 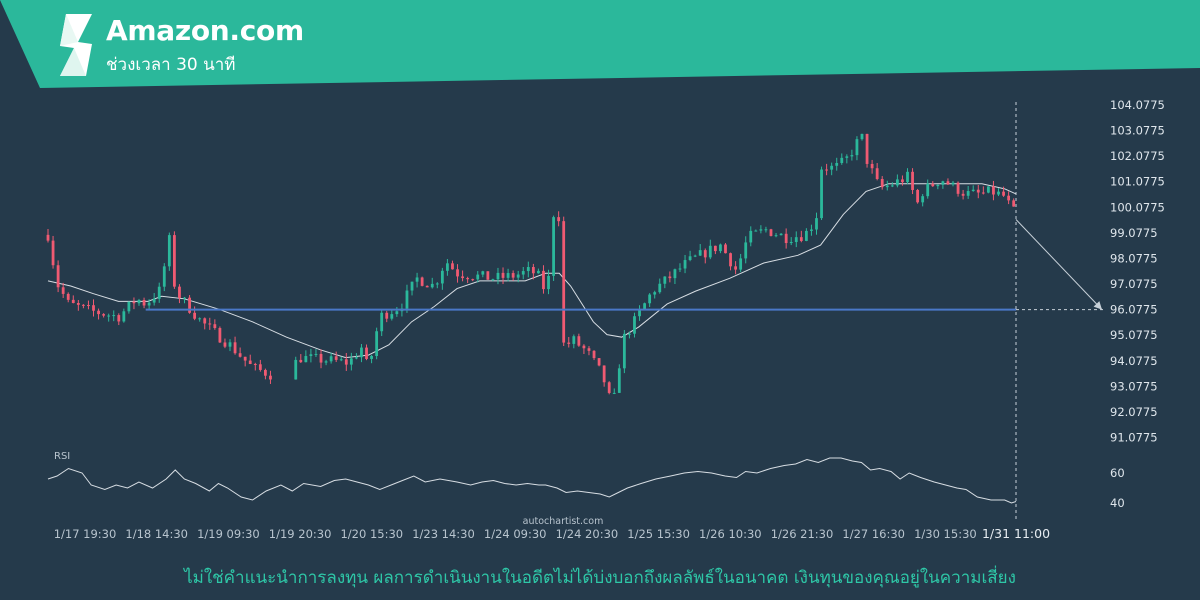 I want to click on forecast-arrow-head, so click(x=1097, y=305).